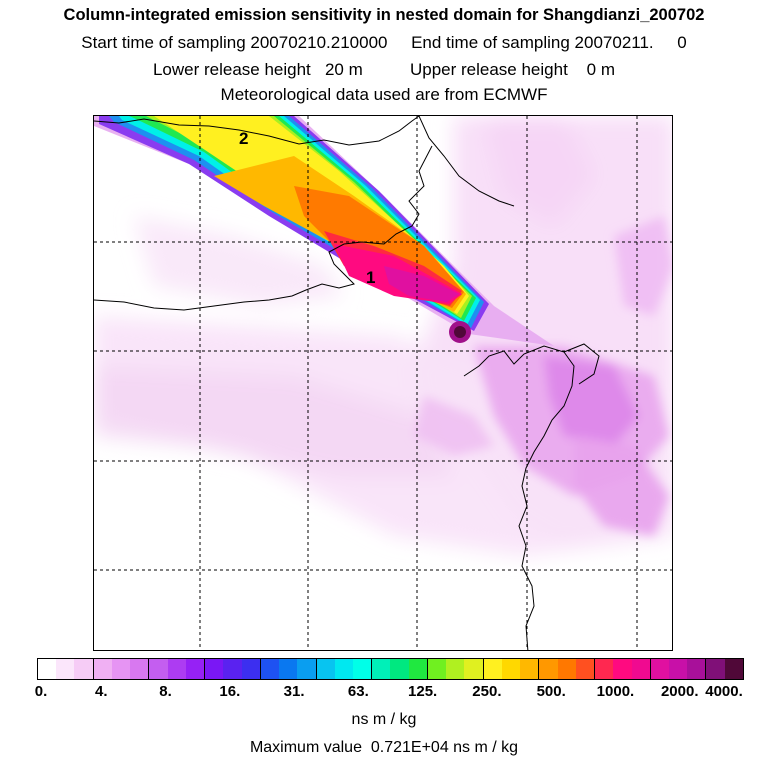  I want to click on color-scale-tick-label: 4., so click(101, 691).